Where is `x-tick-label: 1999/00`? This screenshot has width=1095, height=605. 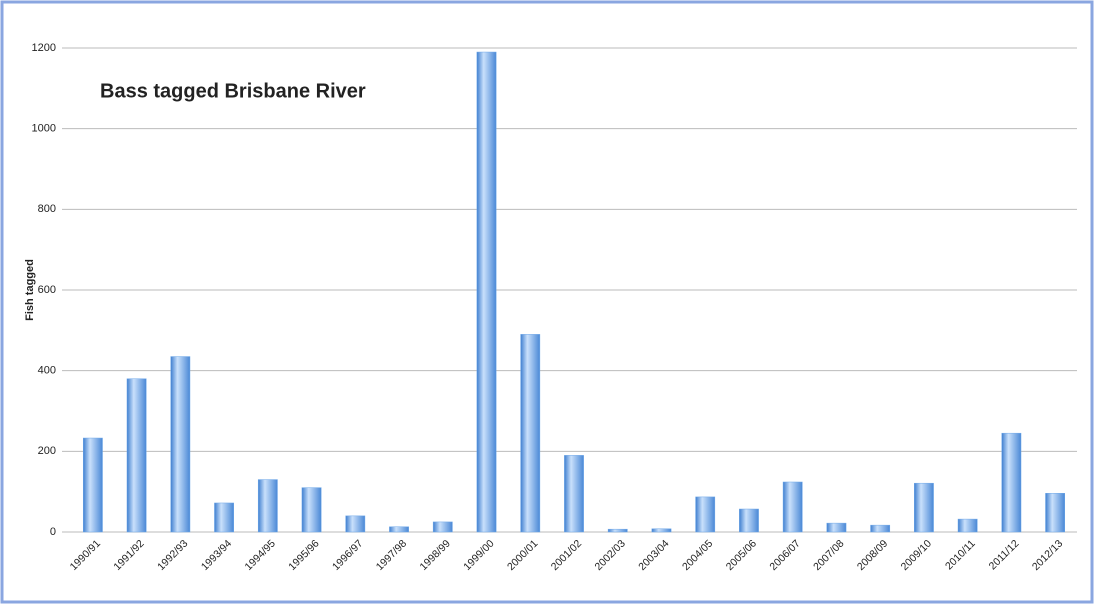
x-tick-label: 1999/00 is located at coordinates (478, 554).